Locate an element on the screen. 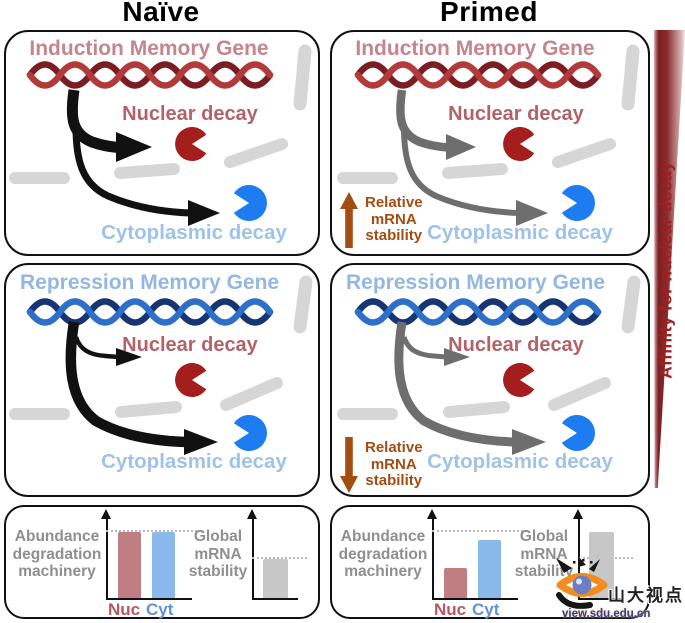  eye-logo-icon is located at coordinates (582, 582).